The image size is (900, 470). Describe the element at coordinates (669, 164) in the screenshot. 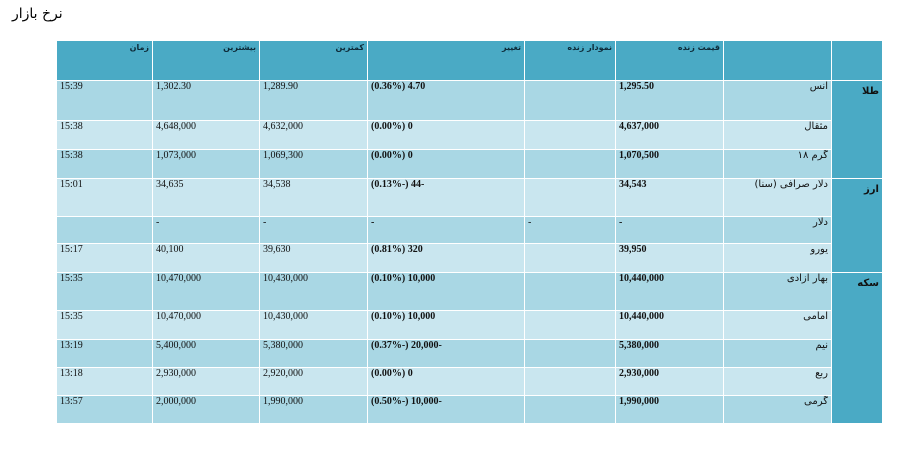

I see `row-price: 1,070,500` at that location.